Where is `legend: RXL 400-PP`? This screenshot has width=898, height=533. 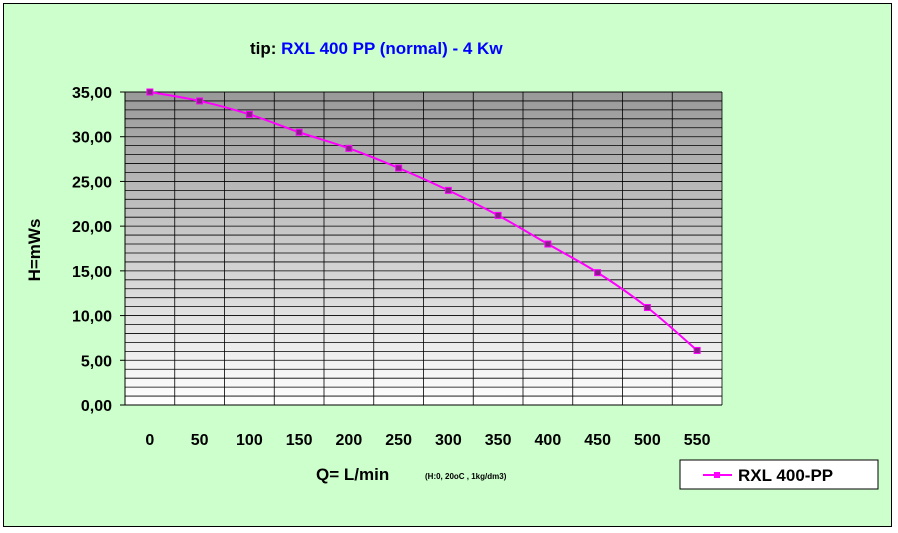 legend: RXL 400-PP is located at coordinates (779, 474).